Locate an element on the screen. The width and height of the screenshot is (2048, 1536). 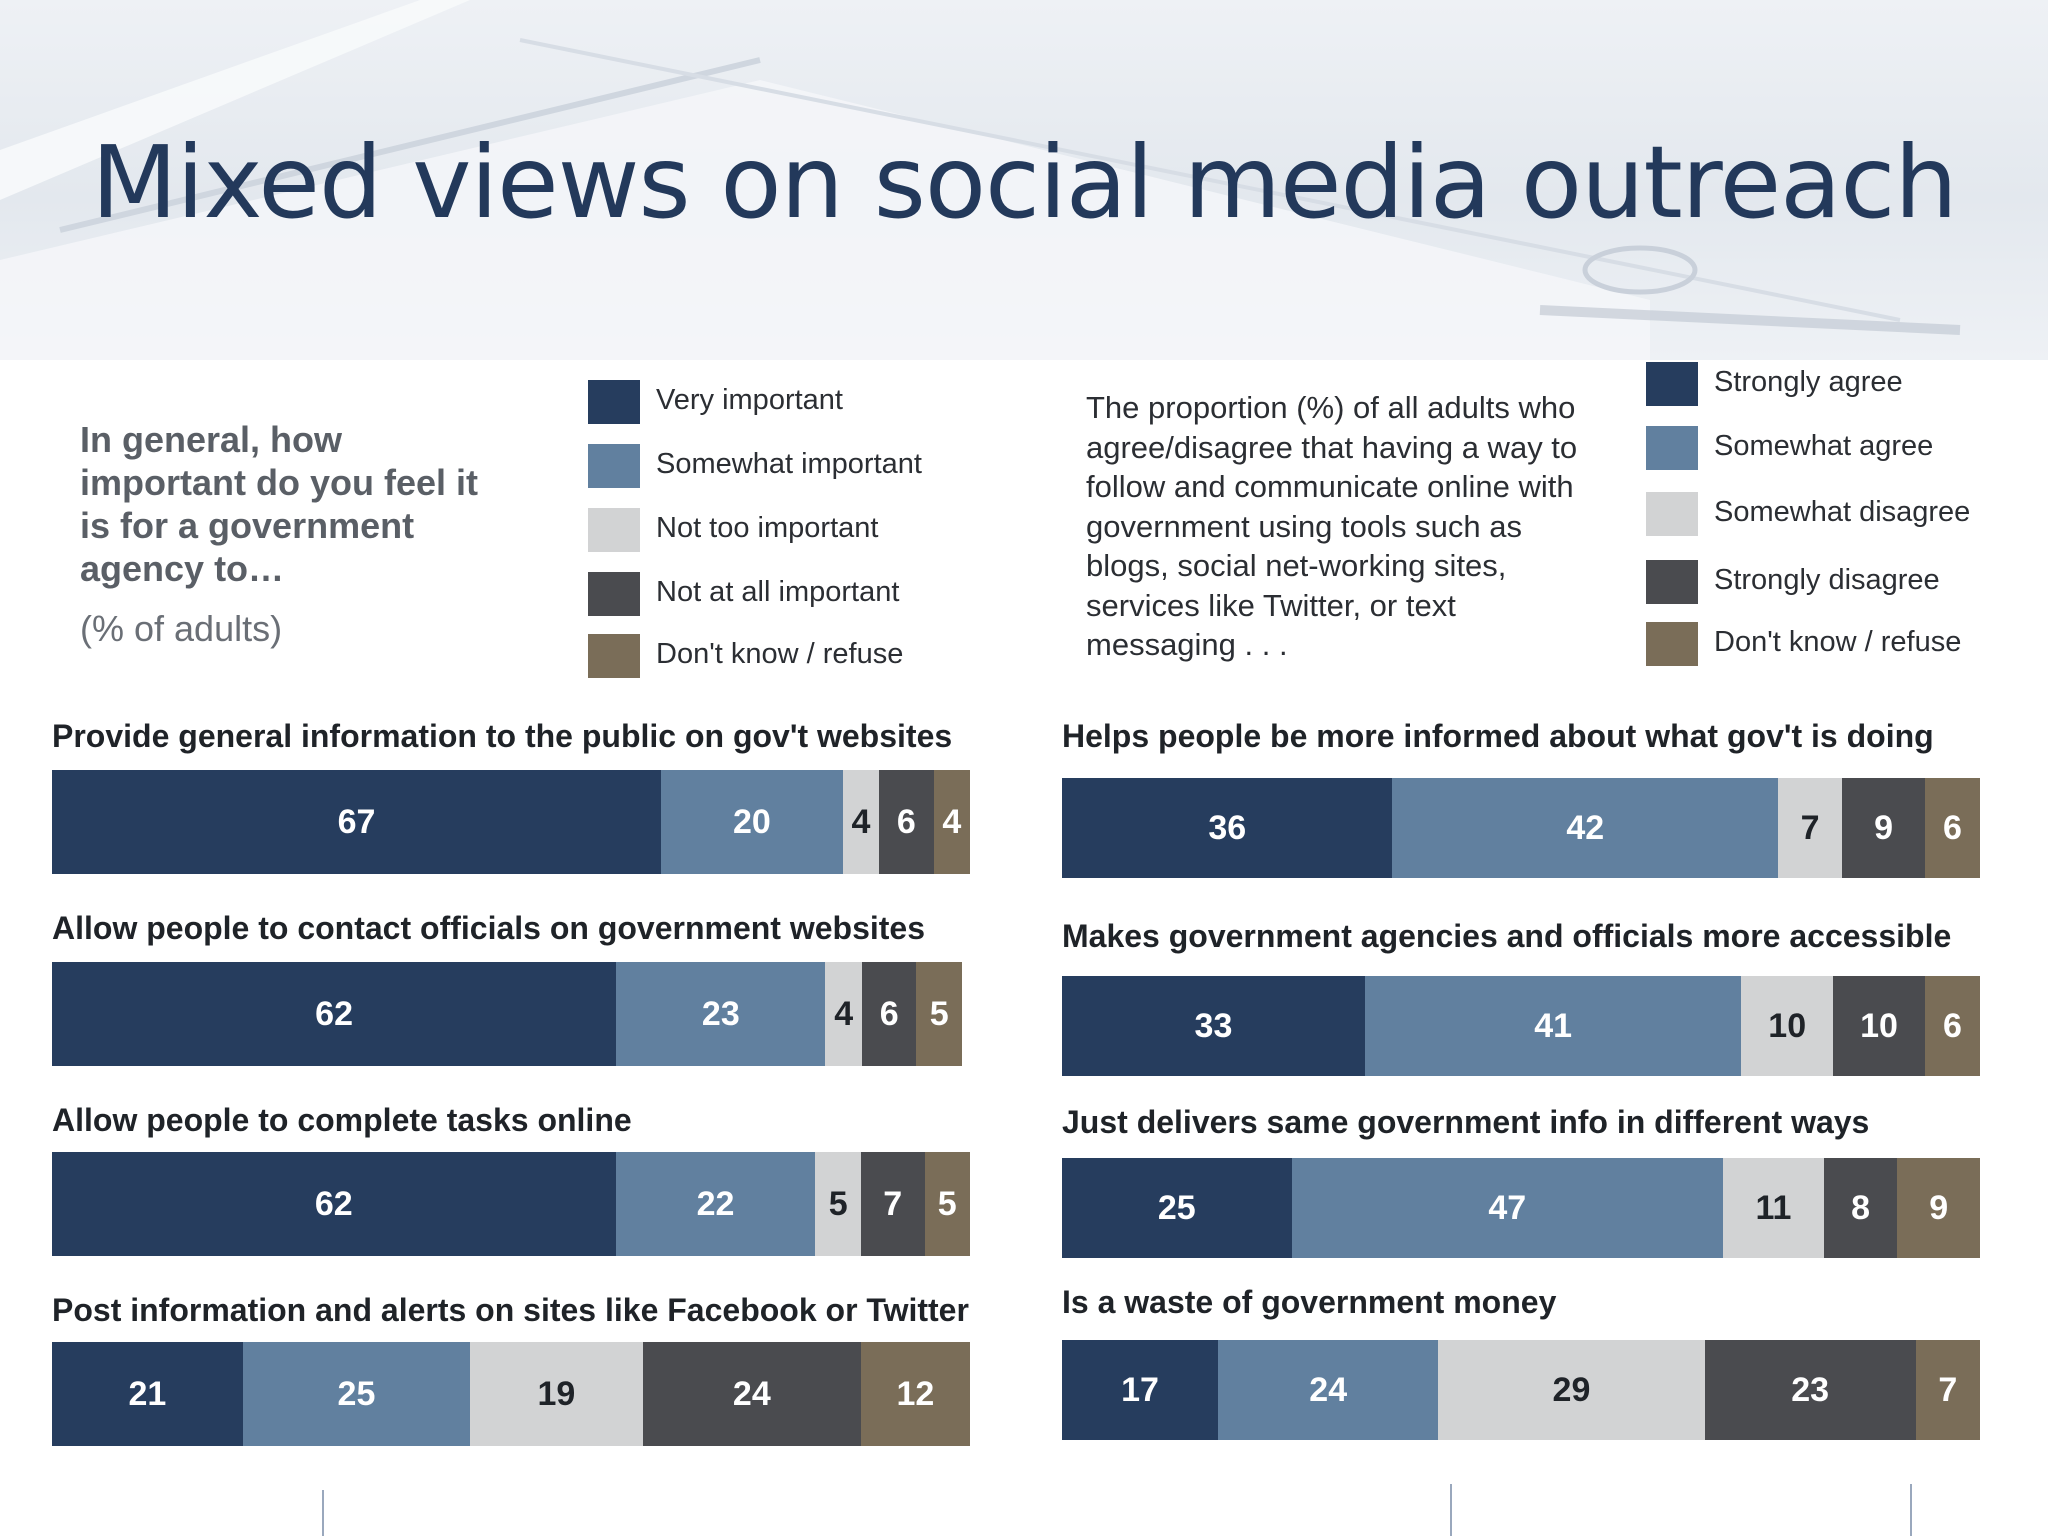
bar-segment-somewhat-disagree: 29 is located at coordinates (1571, 1390).